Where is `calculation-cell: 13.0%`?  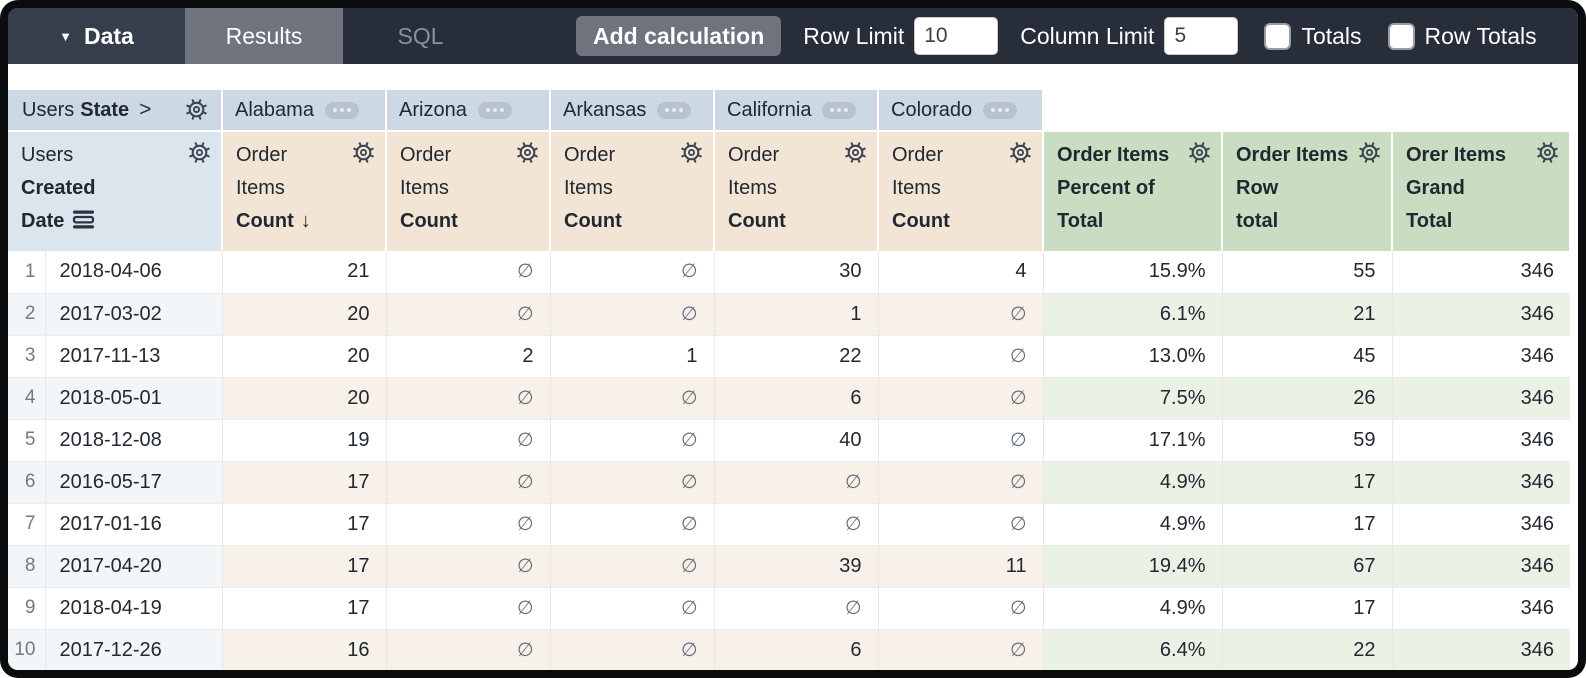
calculation-cell: 13.0% is located at coordinates (1133, 356).